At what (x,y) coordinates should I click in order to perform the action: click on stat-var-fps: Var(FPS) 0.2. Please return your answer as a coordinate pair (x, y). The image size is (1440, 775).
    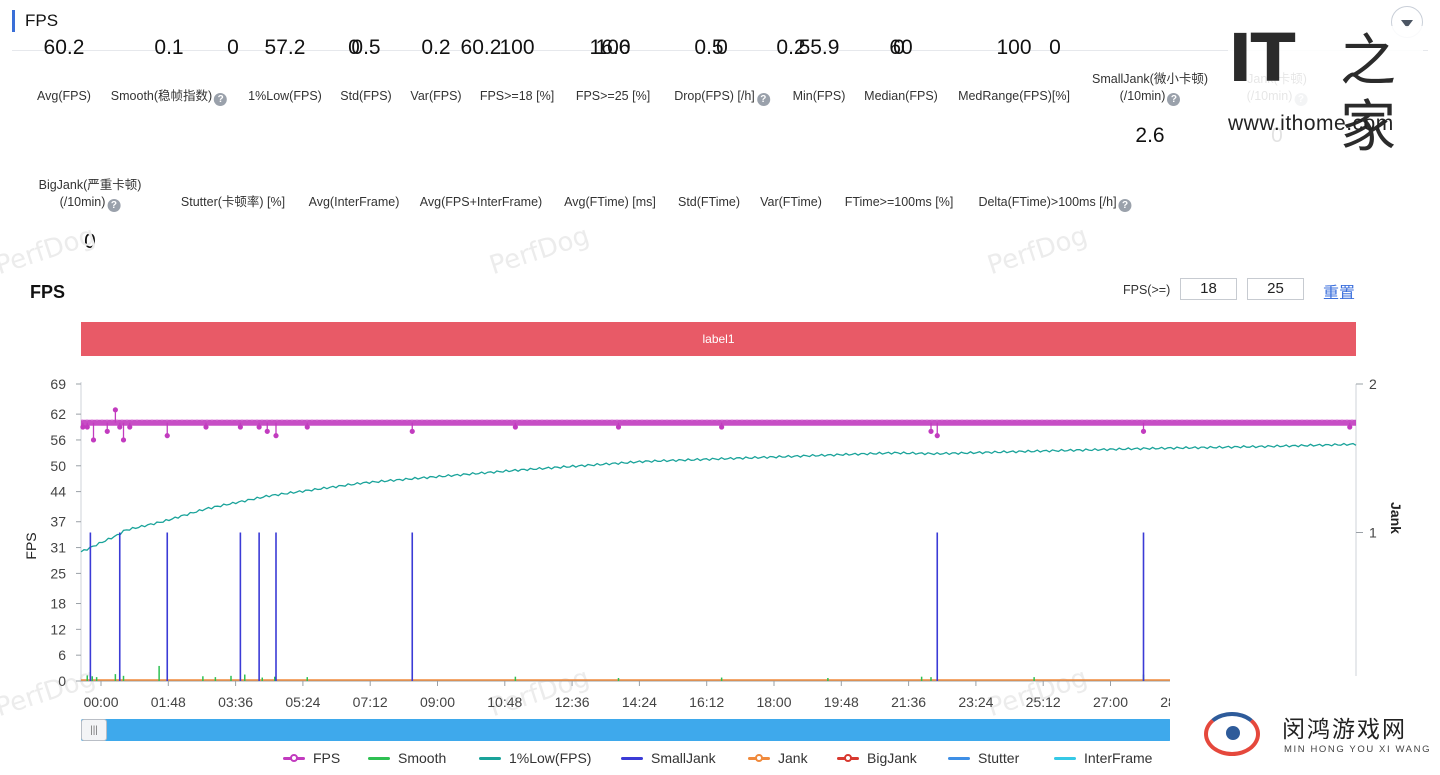
    Looking at the image, I should click on (435, 70).